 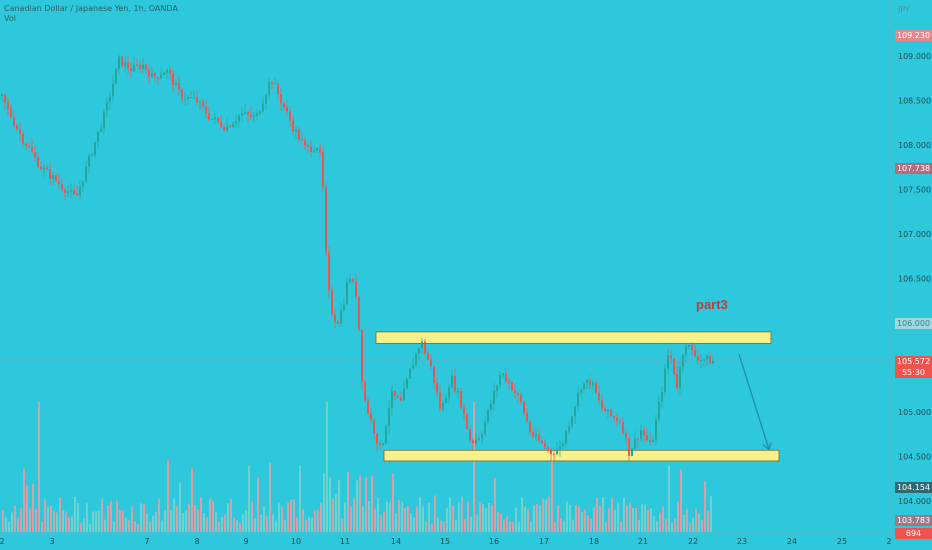 I want to click on price-tag: 105.572 55:30, so click(x=913, y=366).